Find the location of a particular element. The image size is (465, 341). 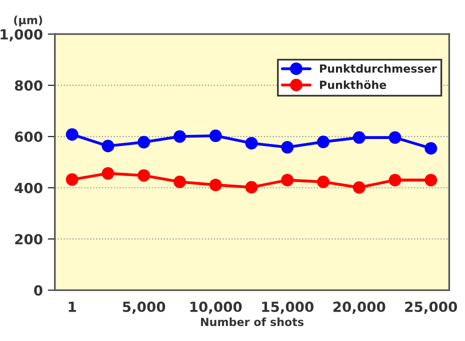

legend-label: Punktdurchmesser is located at coordinates (378, 68).